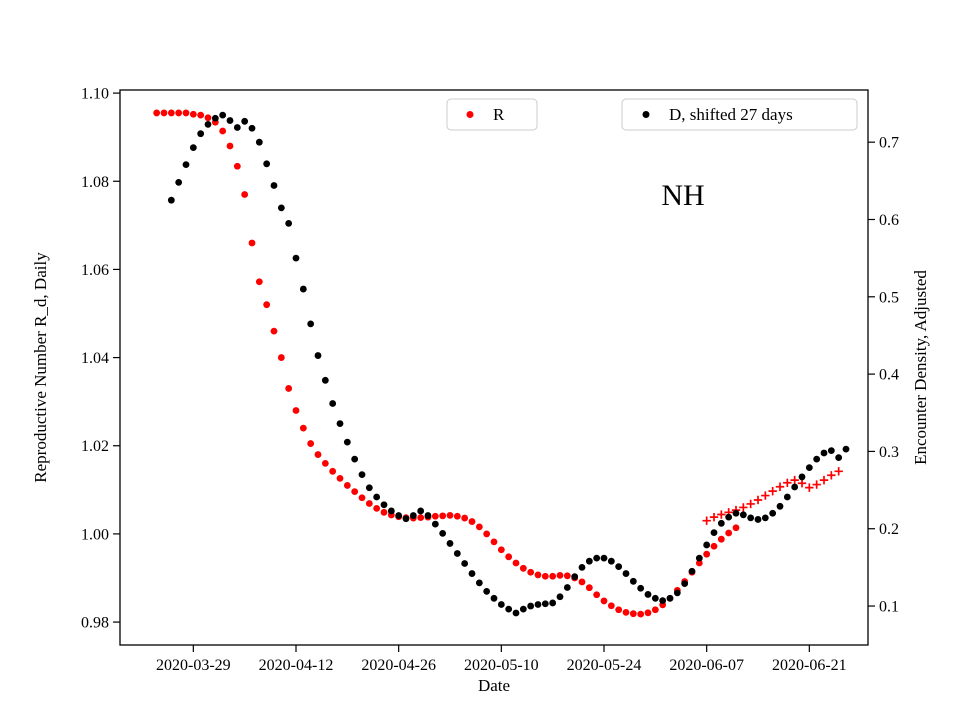 The image size is (960, 720). I want to click on right-tick-label: 0.5, so click(889, 297).